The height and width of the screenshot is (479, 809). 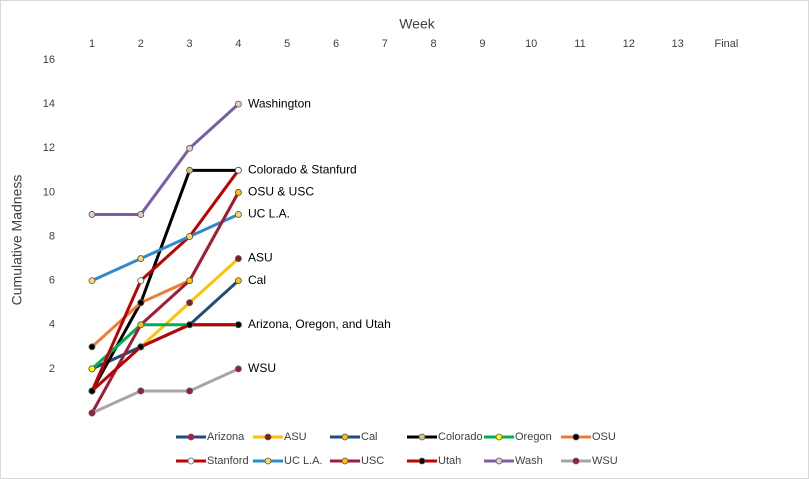 I want to click on legend-label: OSU, so click(x=604, y=437).